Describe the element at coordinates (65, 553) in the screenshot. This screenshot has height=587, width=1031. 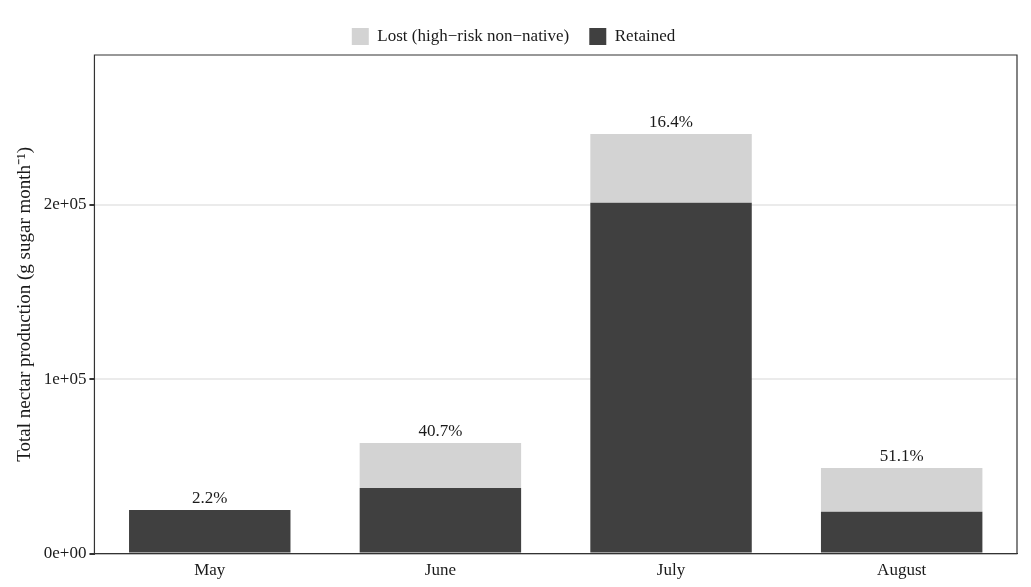
I see `y-tick-label: 0e+00` at that location.